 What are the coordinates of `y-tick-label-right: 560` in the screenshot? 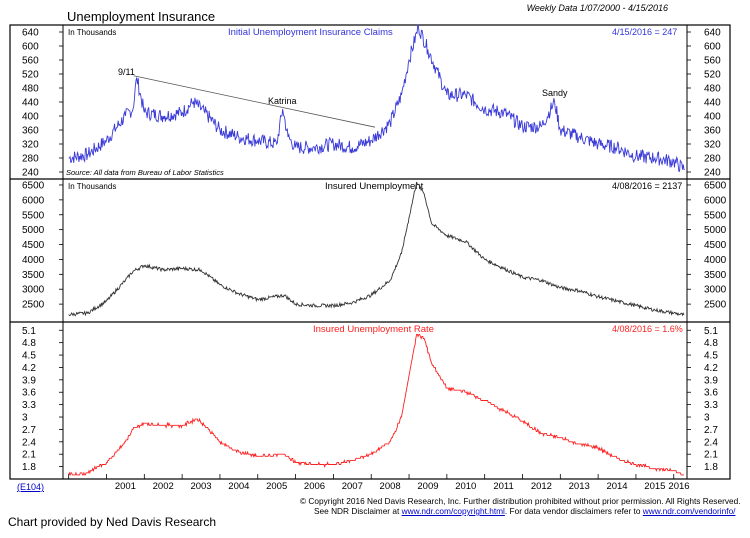 It's located at (712, 61).